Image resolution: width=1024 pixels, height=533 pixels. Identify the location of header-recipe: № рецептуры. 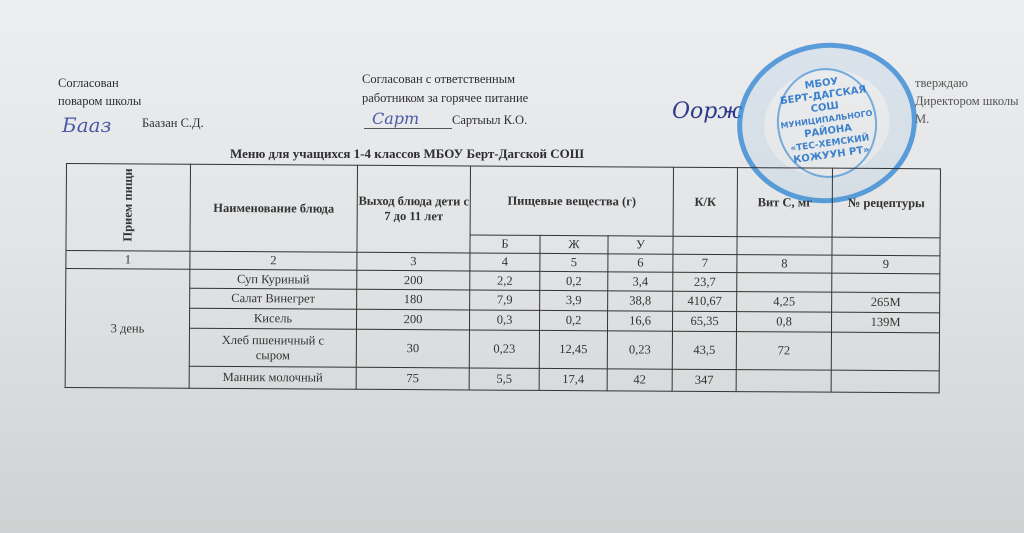
(886, 203).